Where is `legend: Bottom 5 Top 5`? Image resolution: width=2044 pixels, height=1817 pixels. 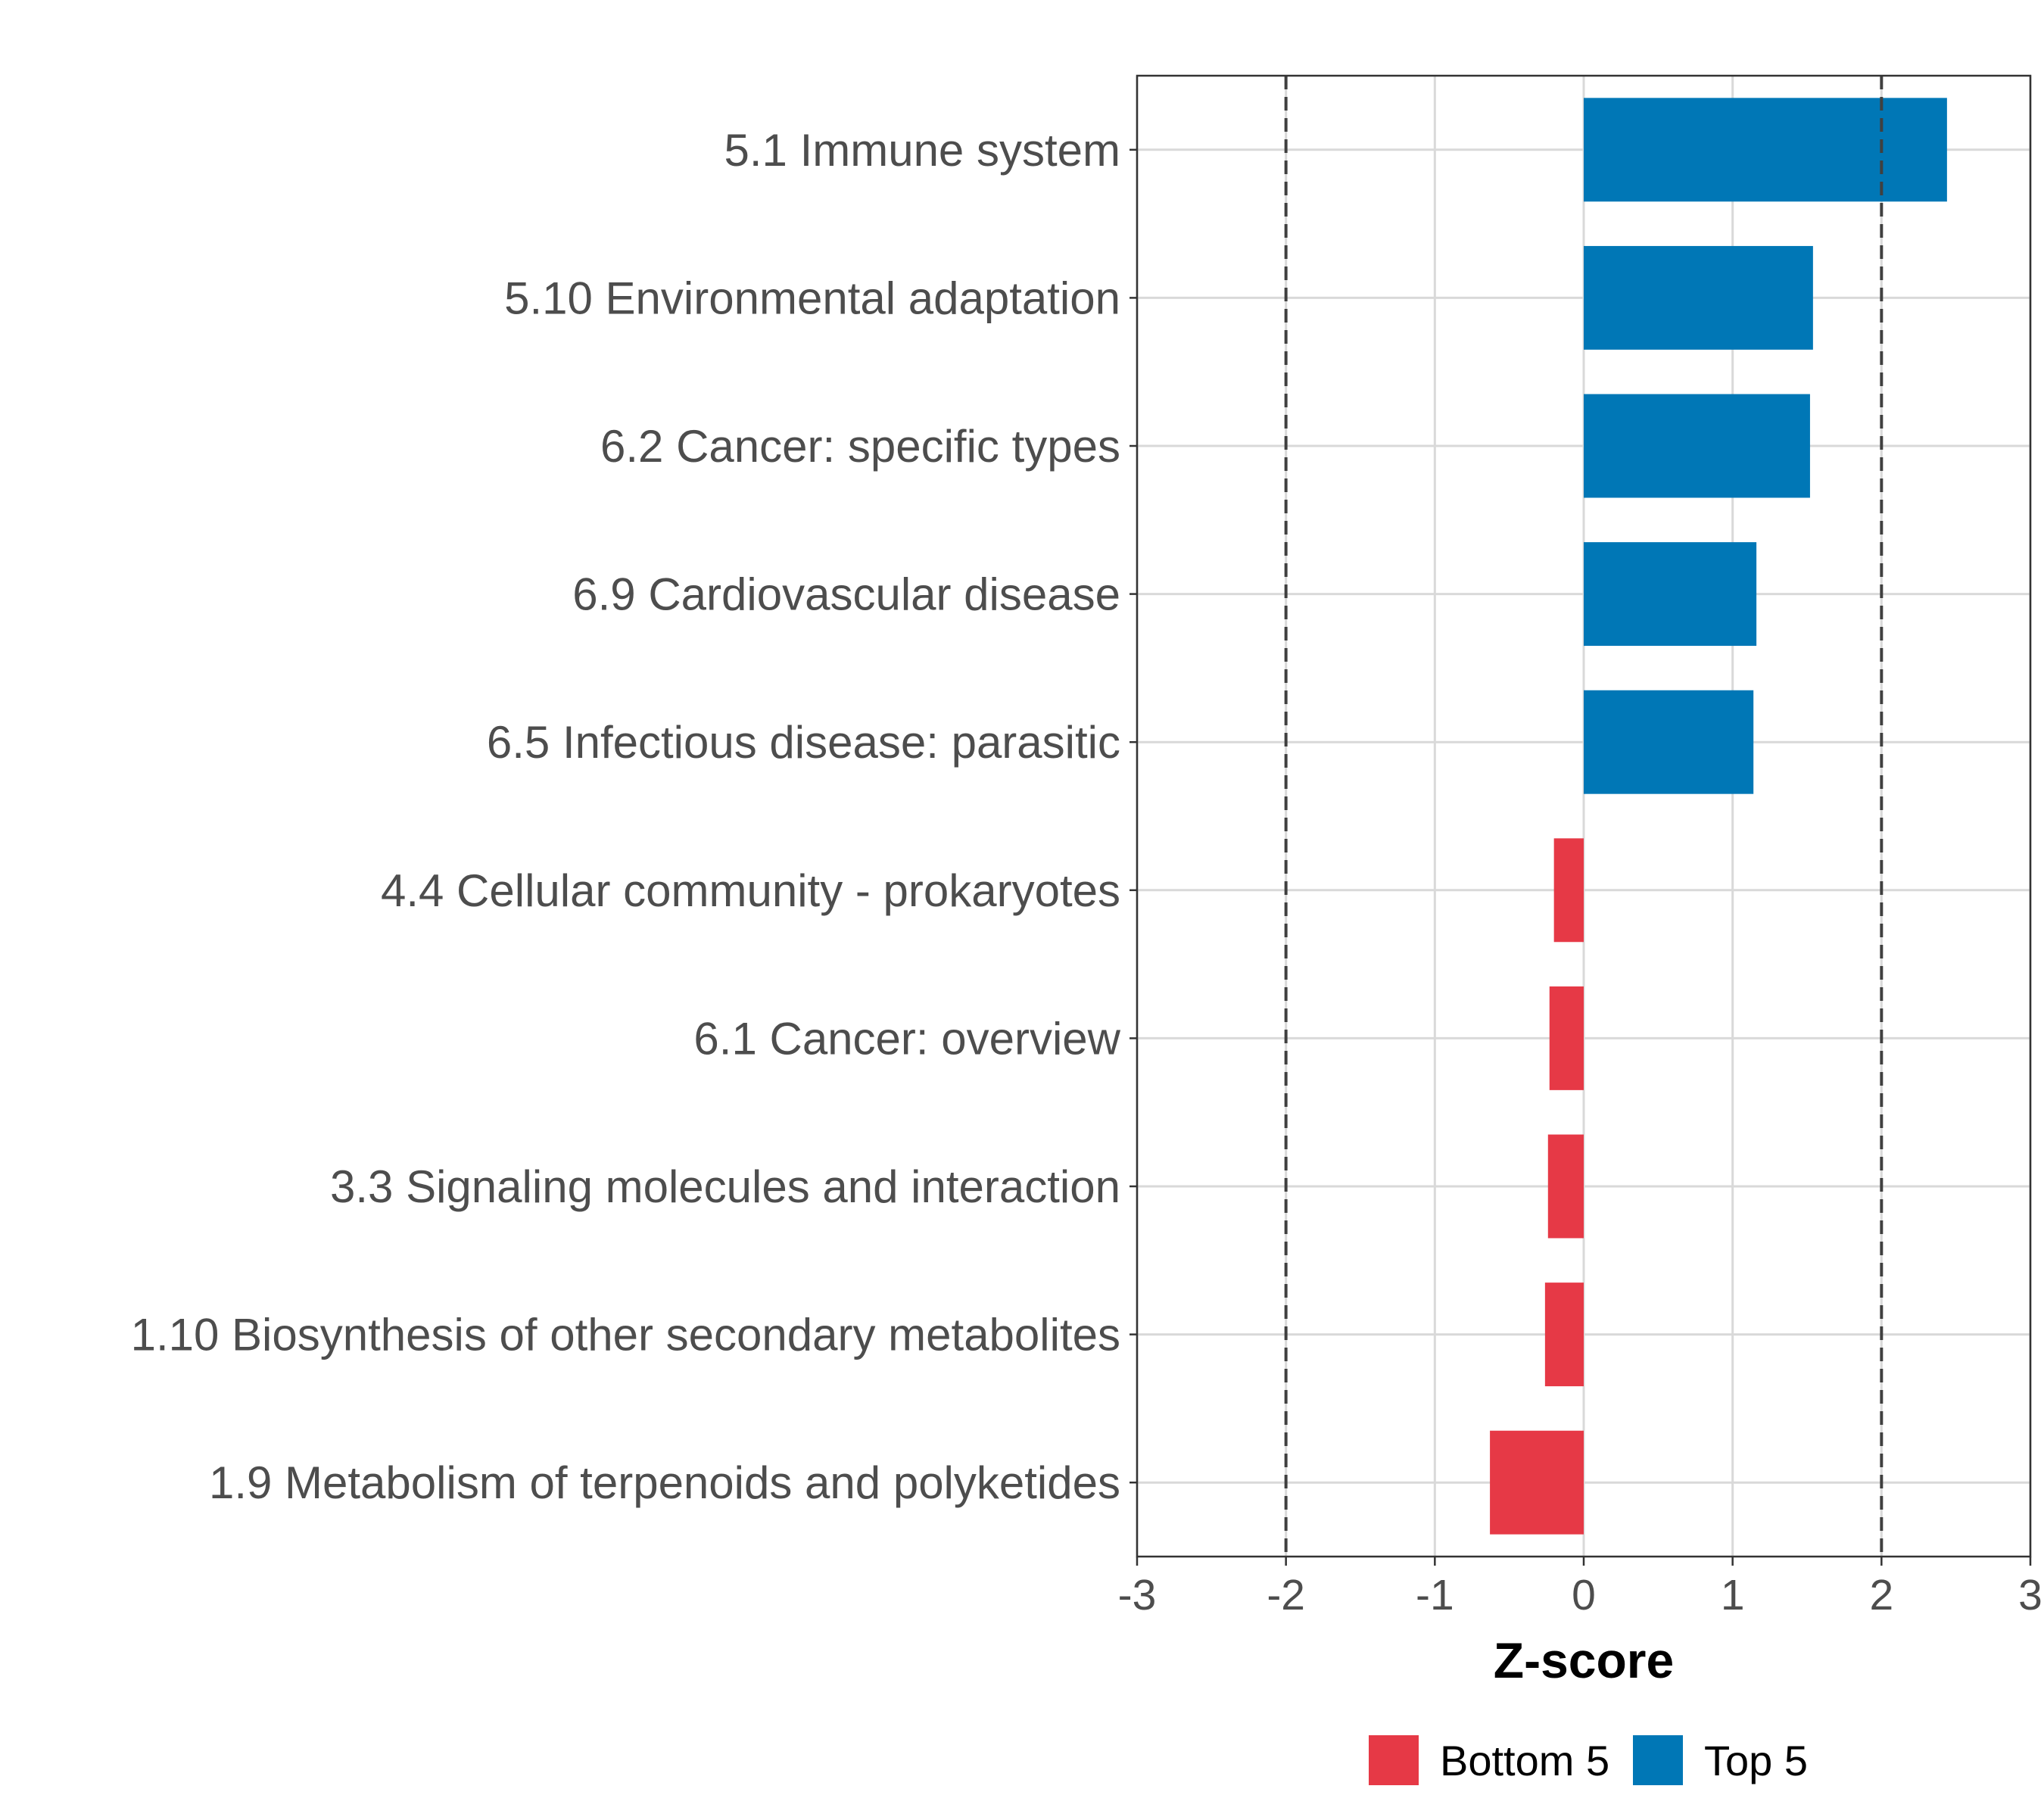
legend: Bottom 5 Top 5 is located at coordinates (1588, 1760).